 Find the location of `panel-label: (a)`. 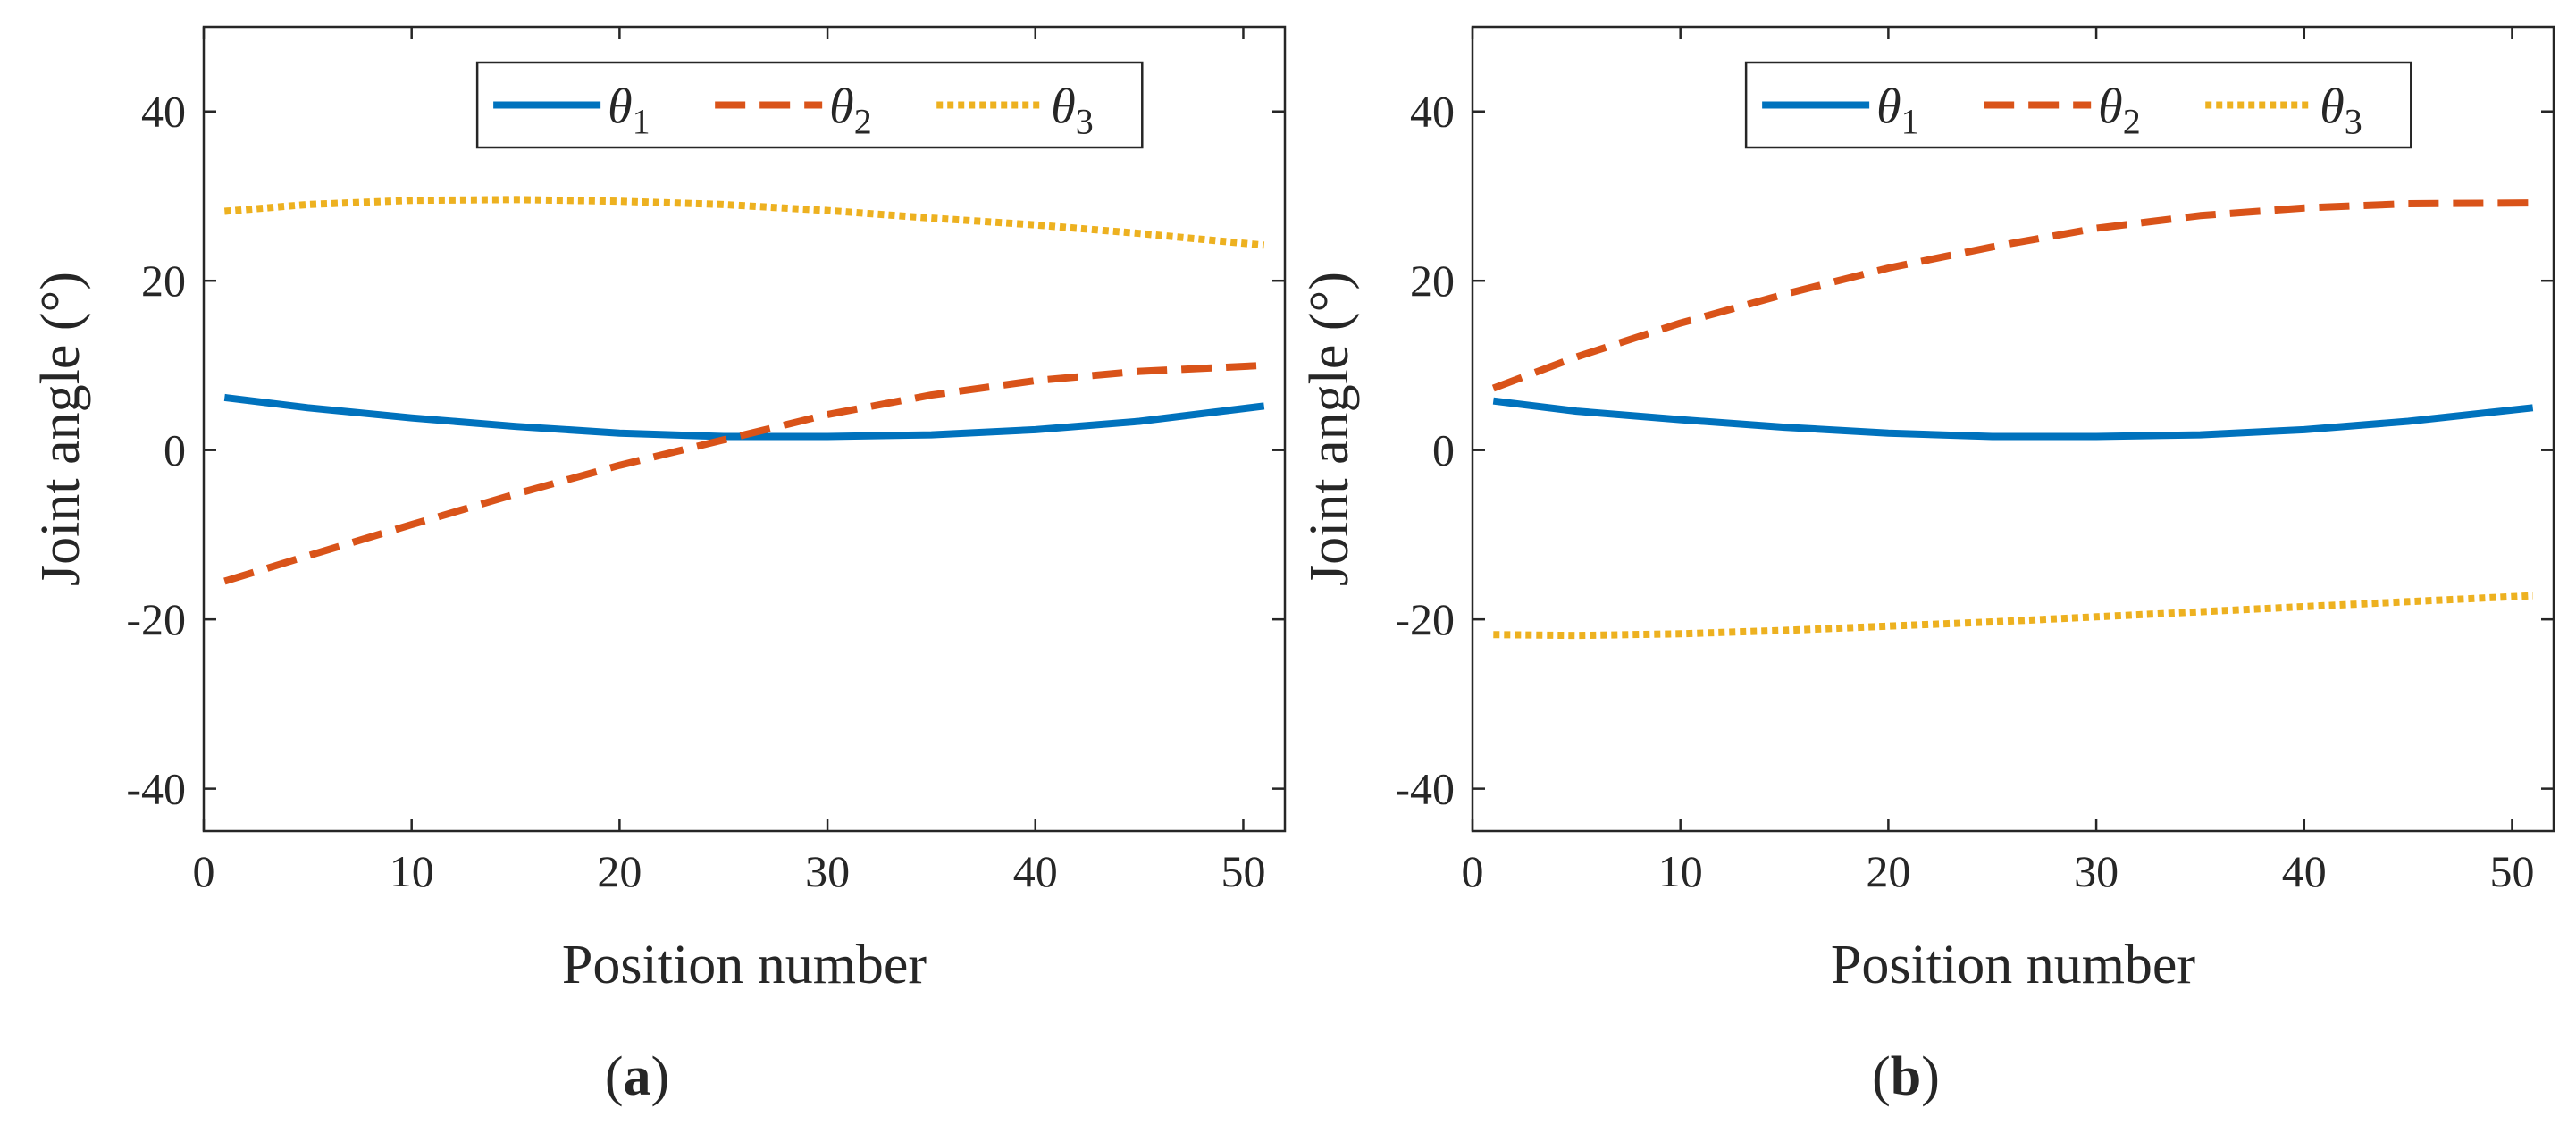

panel-label: (a) is located at coordinates (637, 1076).